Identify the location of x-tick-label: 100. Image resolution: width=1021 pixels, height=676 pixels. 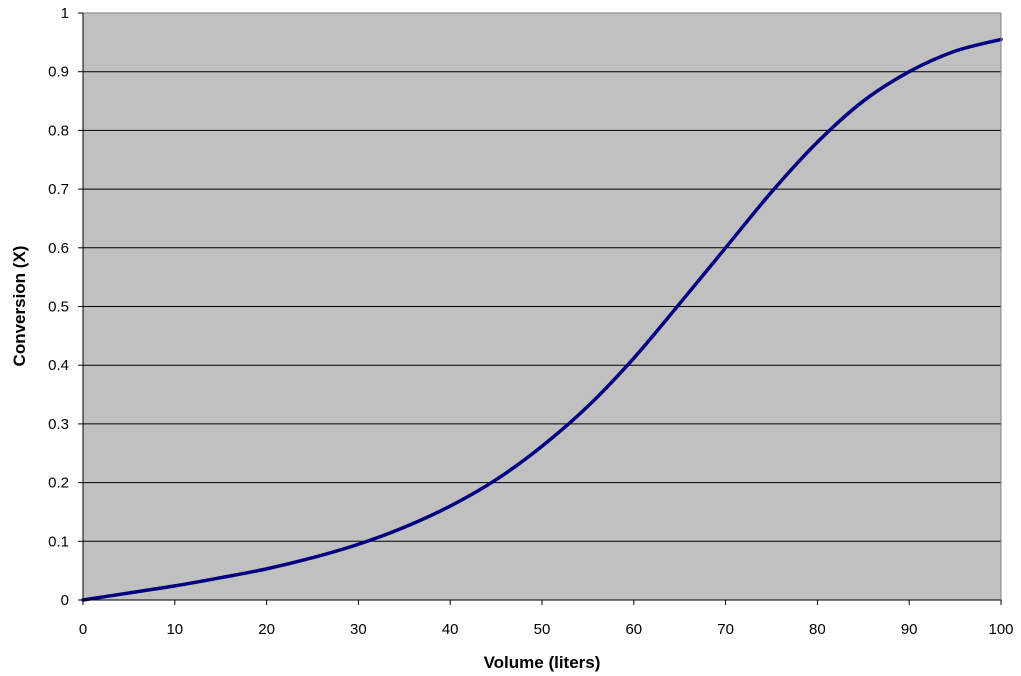
(1000, 629).